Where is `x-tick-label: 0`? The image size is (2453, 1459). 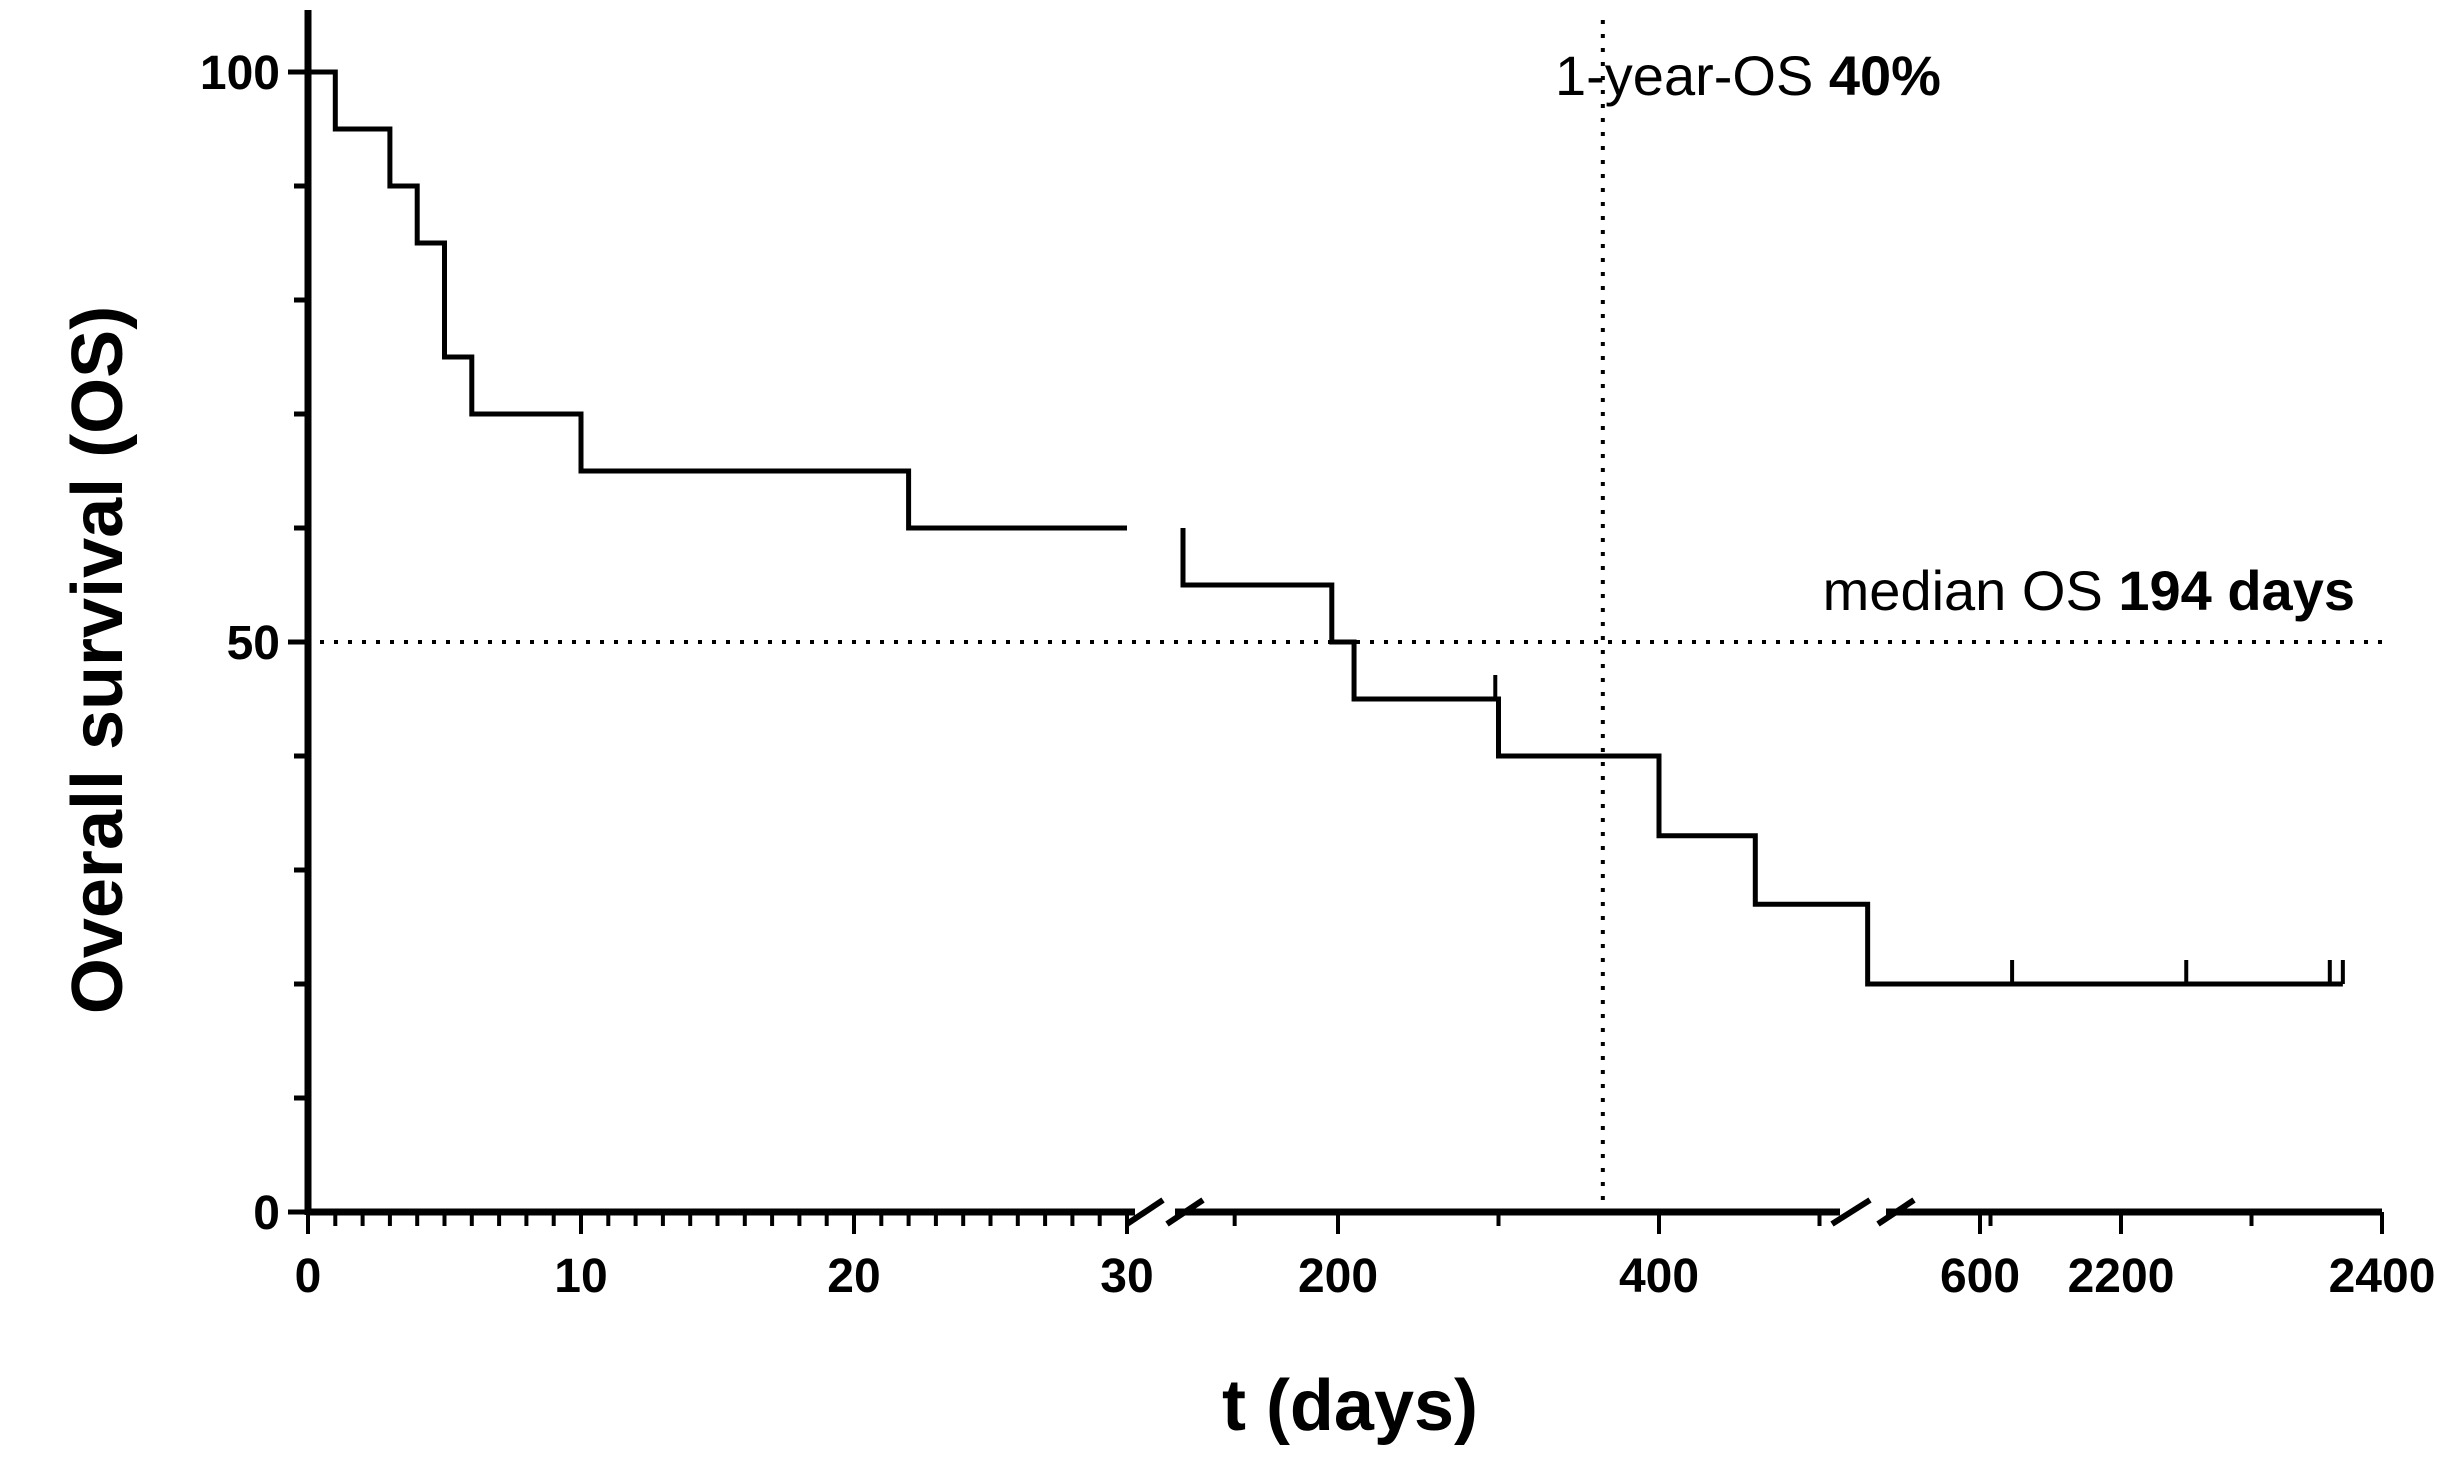
x-tick-label: 0 is located at coordinates (308, 1276).